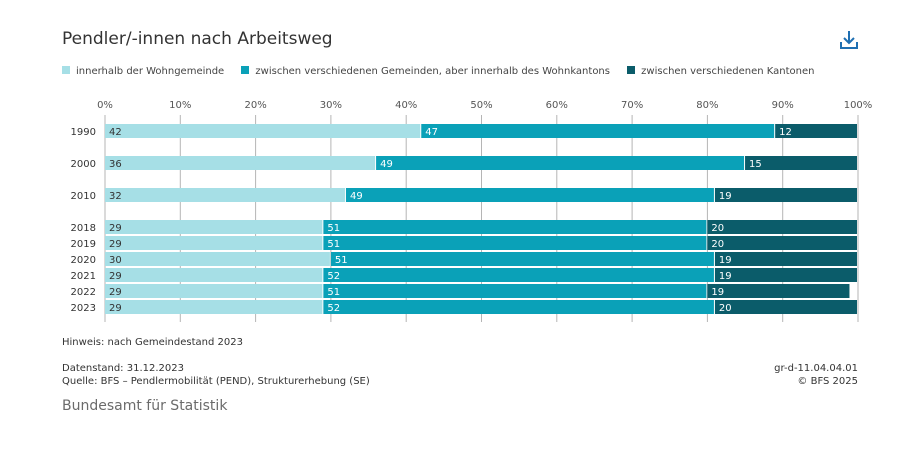 The image size is (900, 450). What do you see at coordinates (83, 244) in the screenshot?
I see `y-category-label: 2019` at bounding box center [83, 244].